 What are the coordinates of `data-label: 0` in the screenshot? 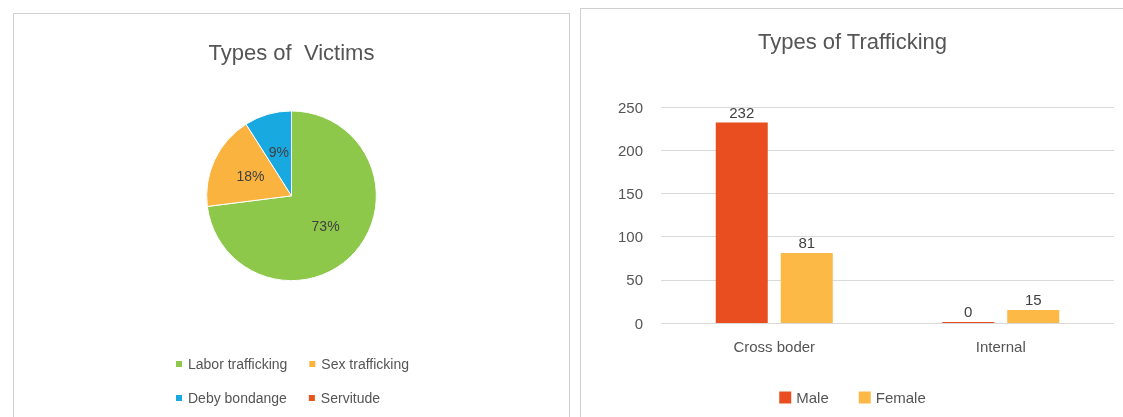 It's located at (968, 311).